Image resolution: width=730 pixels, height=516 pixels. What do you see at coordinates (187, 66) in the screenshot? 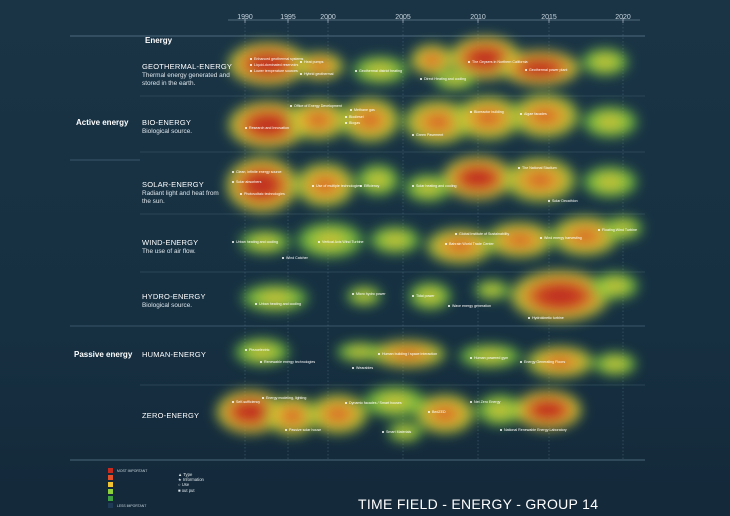
I see `category-geothermal-title: GEOTHERMAL-ENERGY` at bounding box center [187, 66].